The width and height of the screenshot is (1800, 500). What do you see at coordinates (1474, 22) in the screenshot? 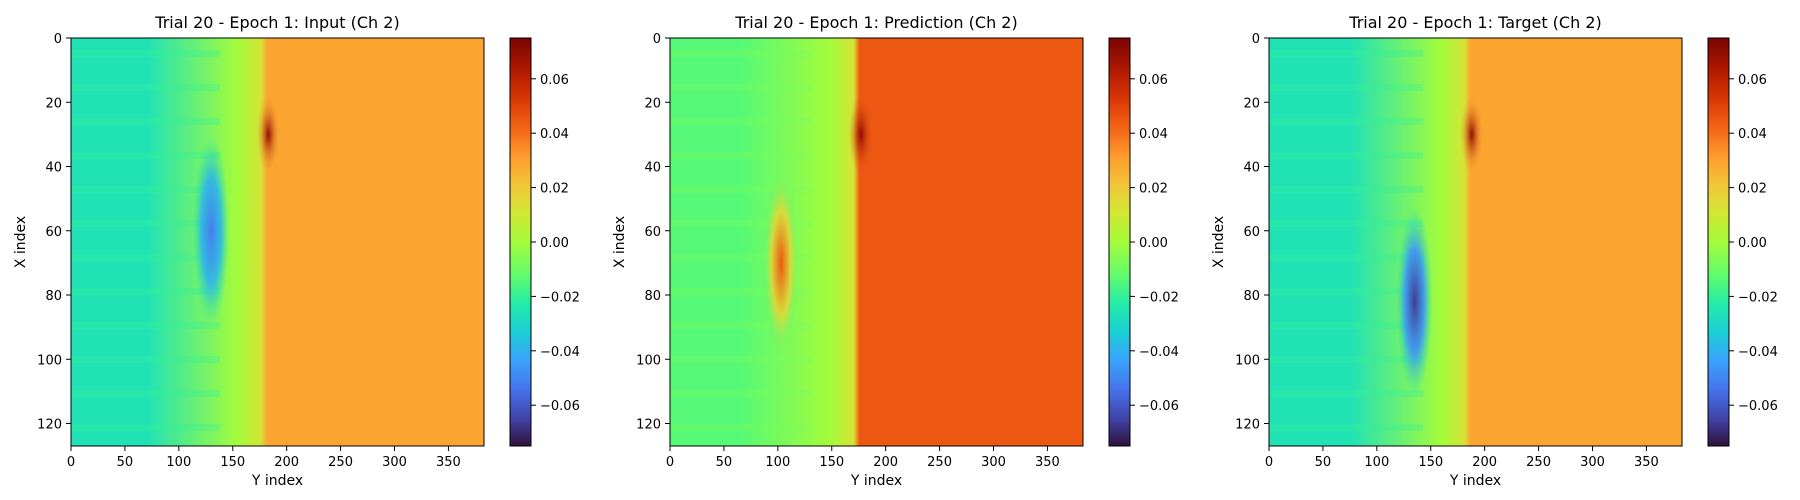
I see `chart-title: Trial 20 - Epoch 1: Target (Ch 2)` at bounding box center [1474, 22].